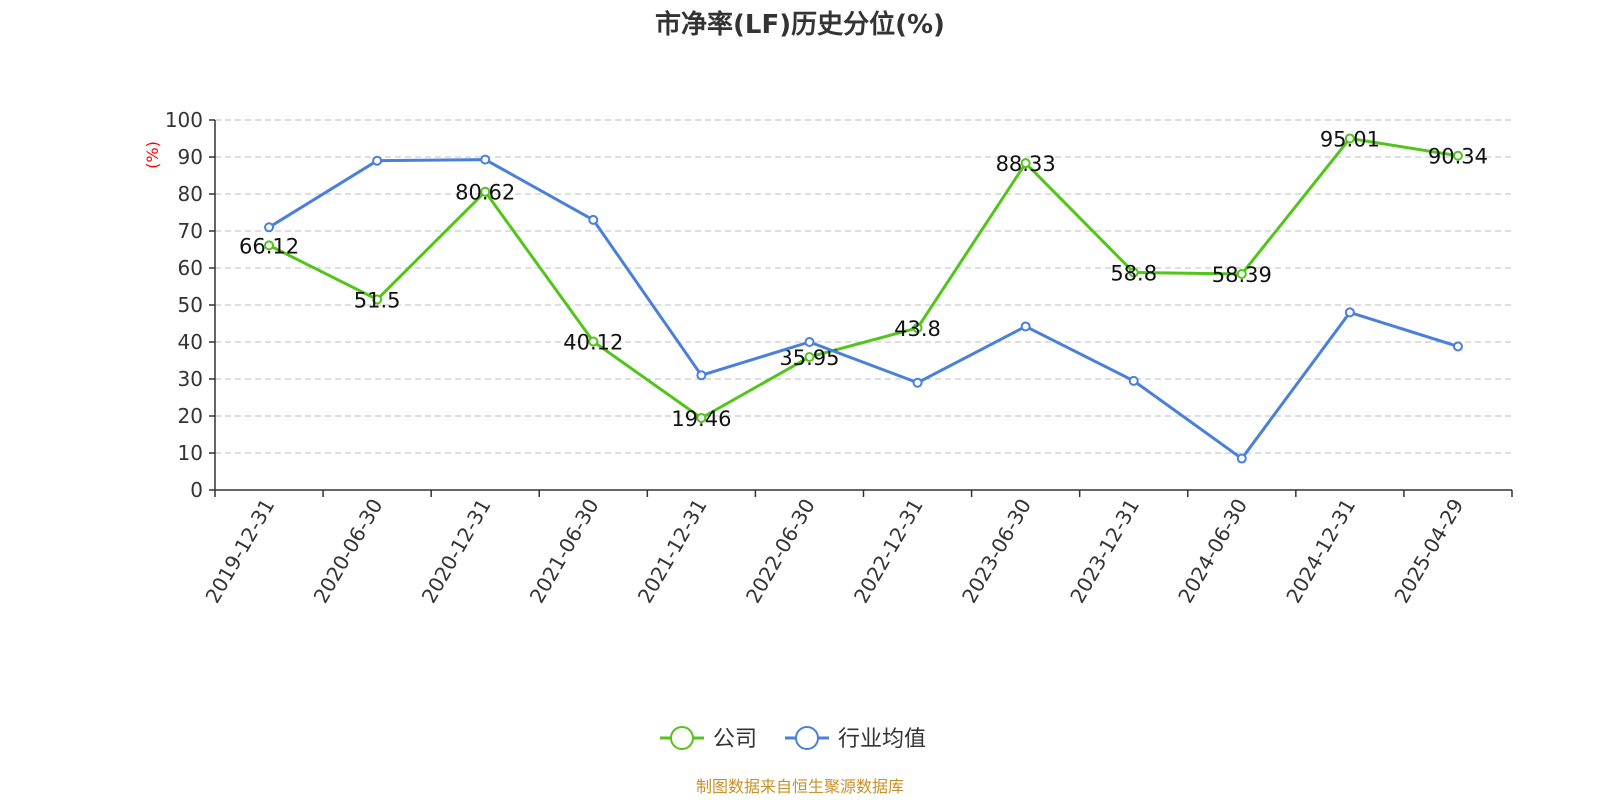  I want to click on x-tick-label: 2025-04-29, so click(1428, 551).